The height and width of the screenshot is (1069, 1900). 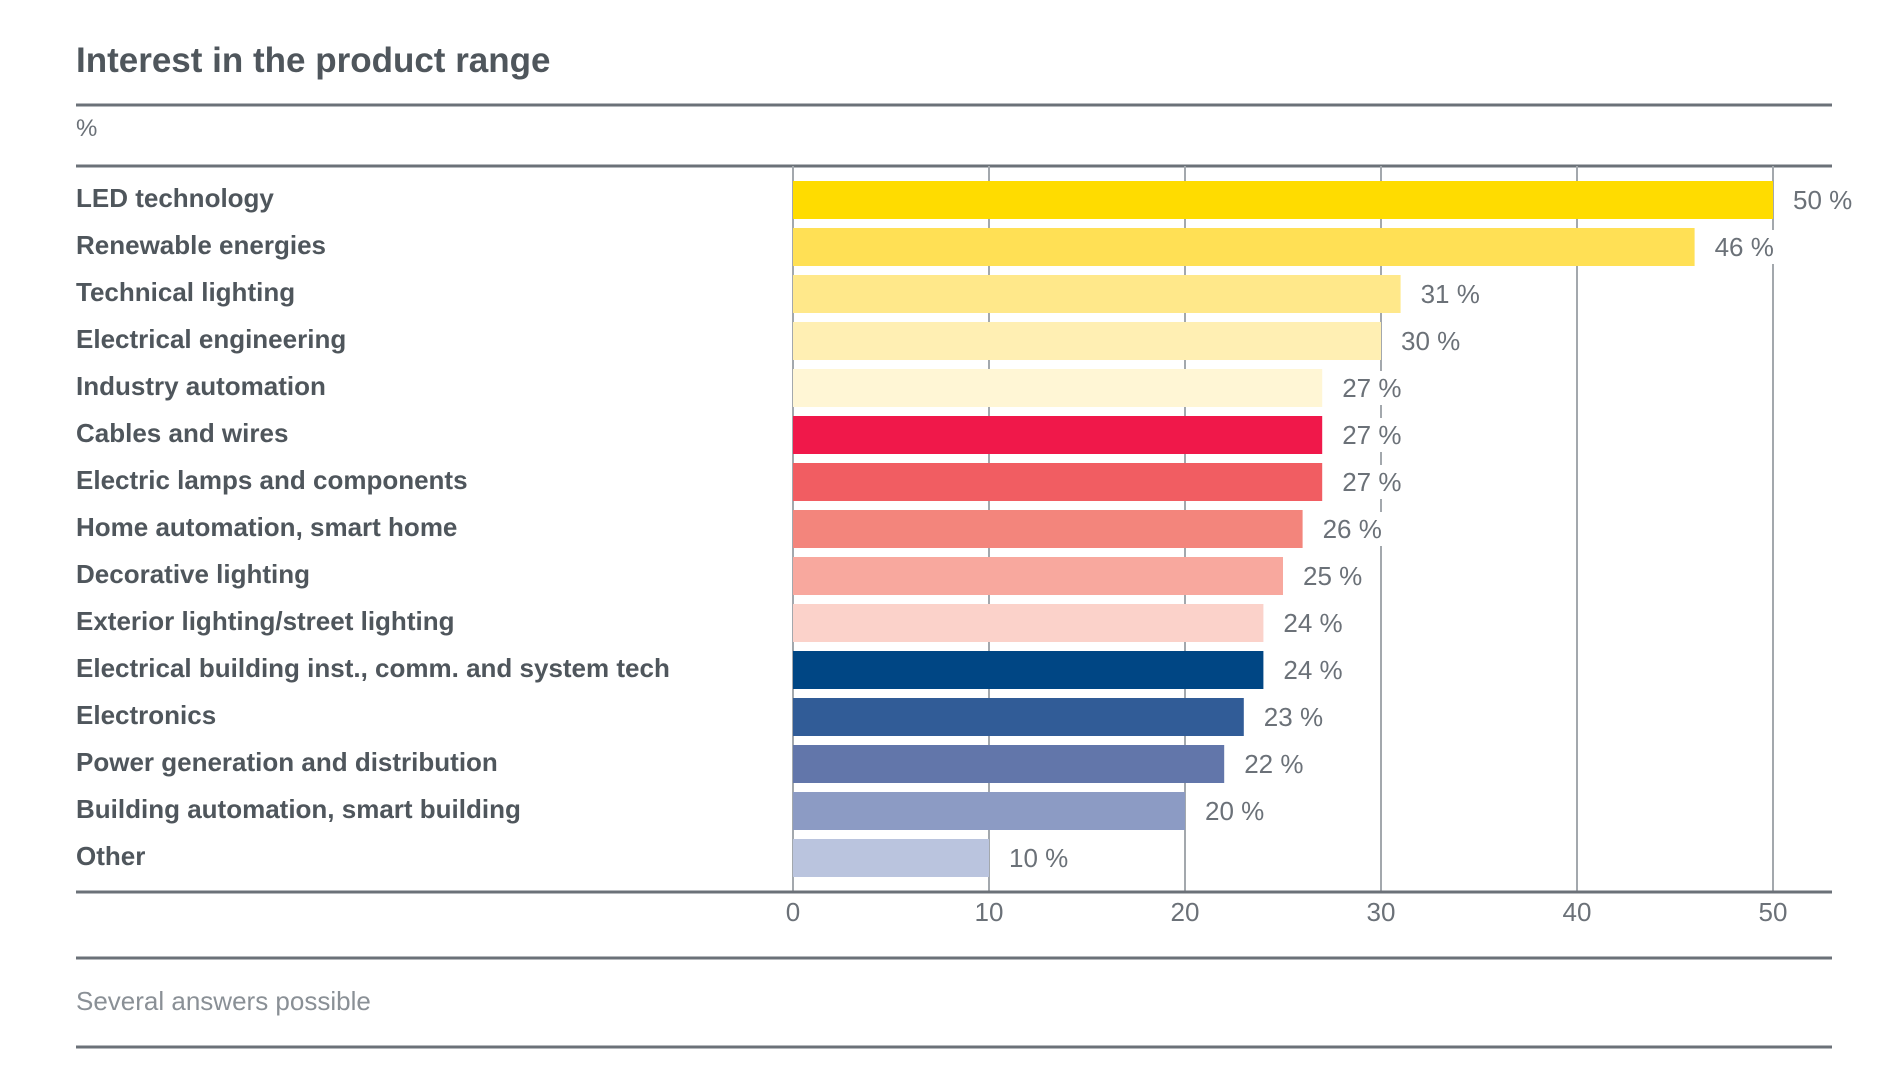 I want to click on category-label: Technical lighting, so click(x=185, y=292).